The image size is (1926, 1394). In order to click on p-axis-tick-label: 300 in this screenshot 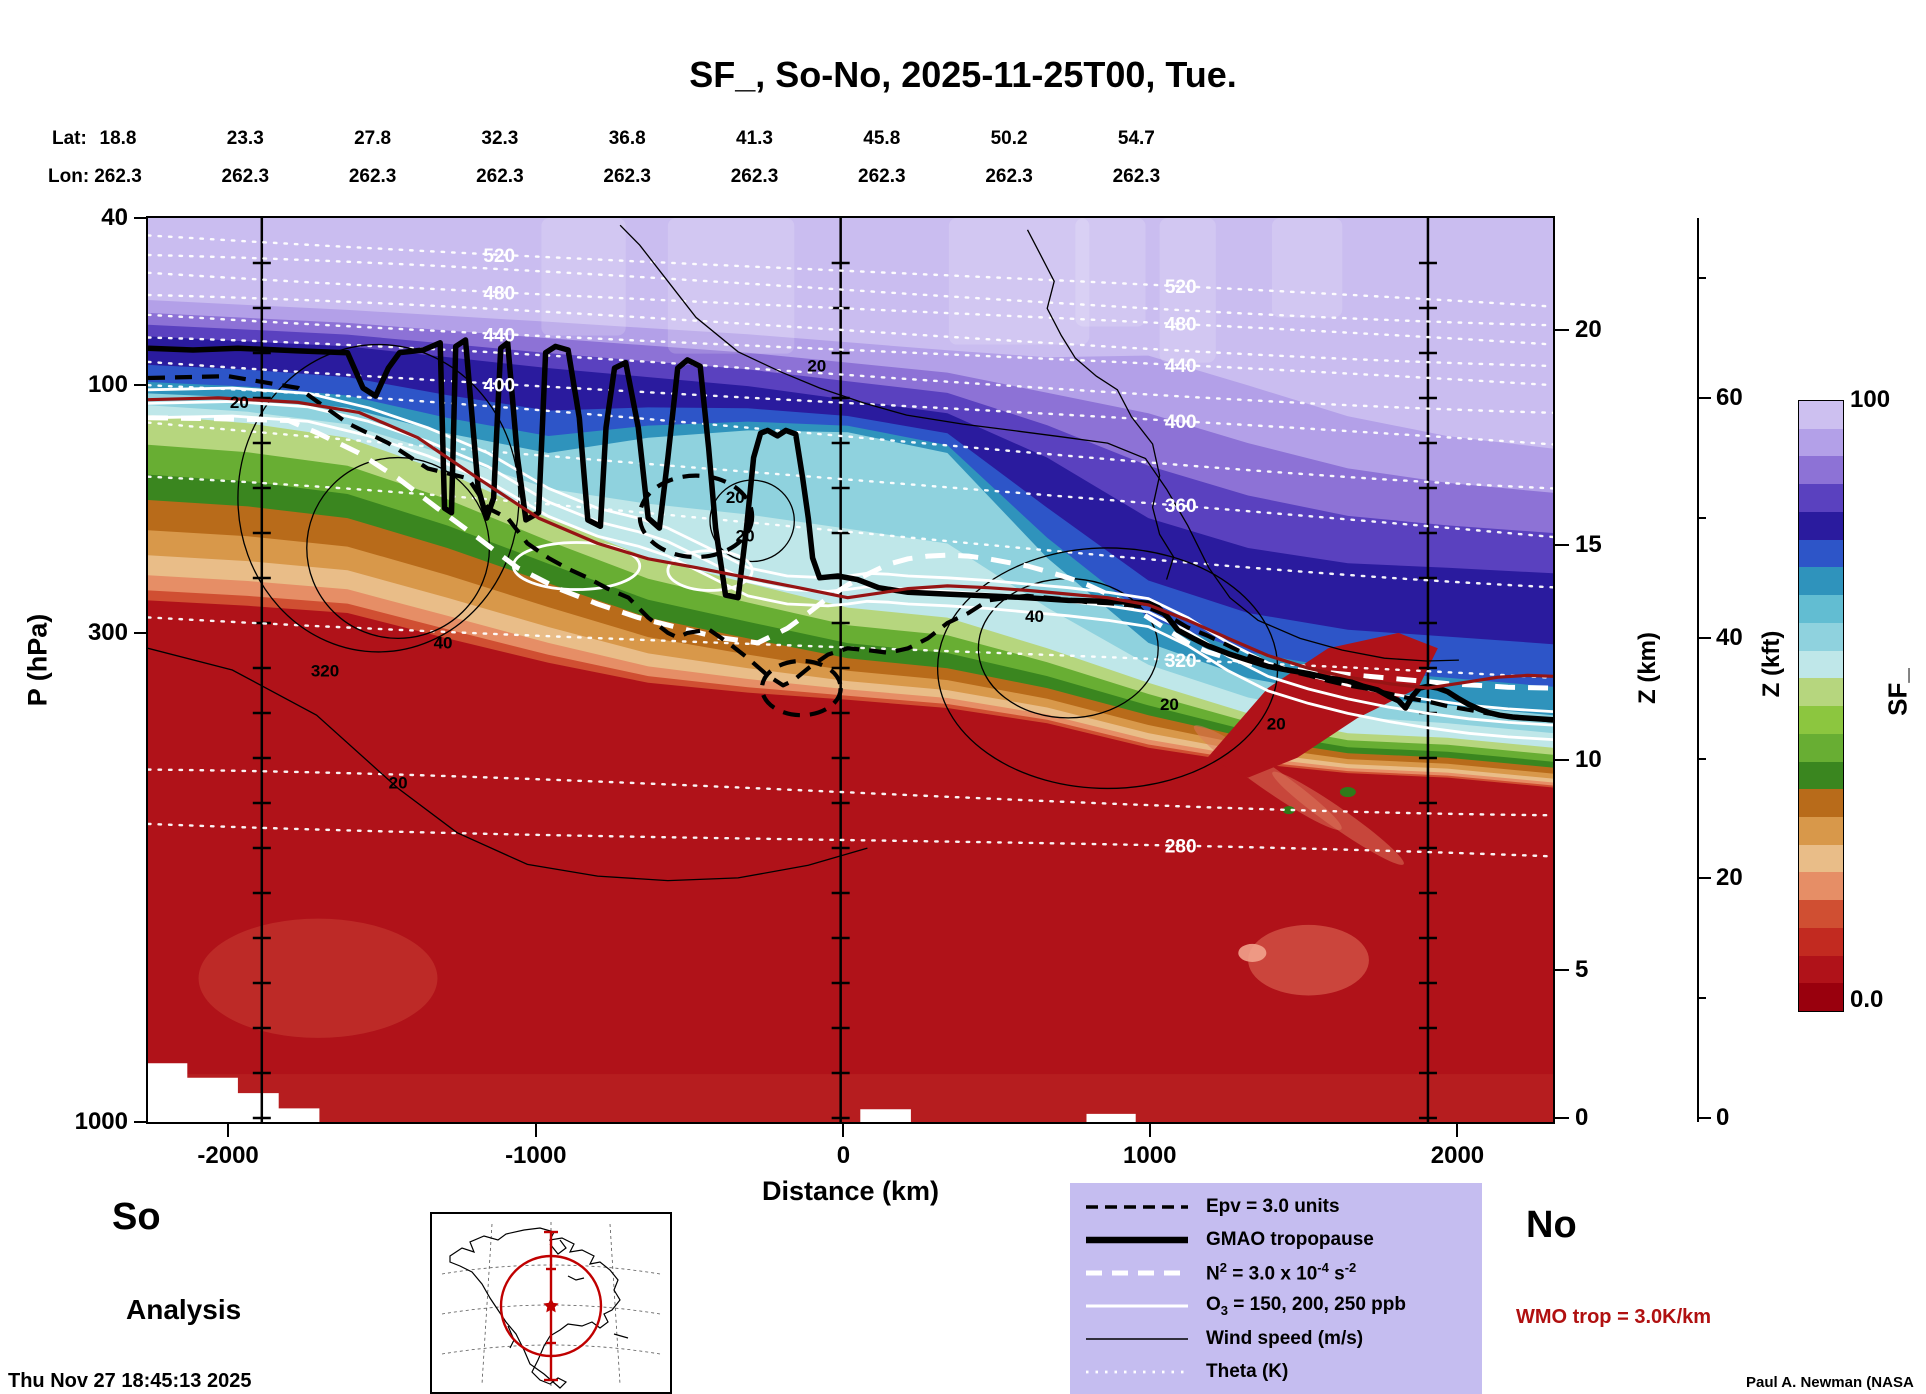, I will do `click(107, 632)`.